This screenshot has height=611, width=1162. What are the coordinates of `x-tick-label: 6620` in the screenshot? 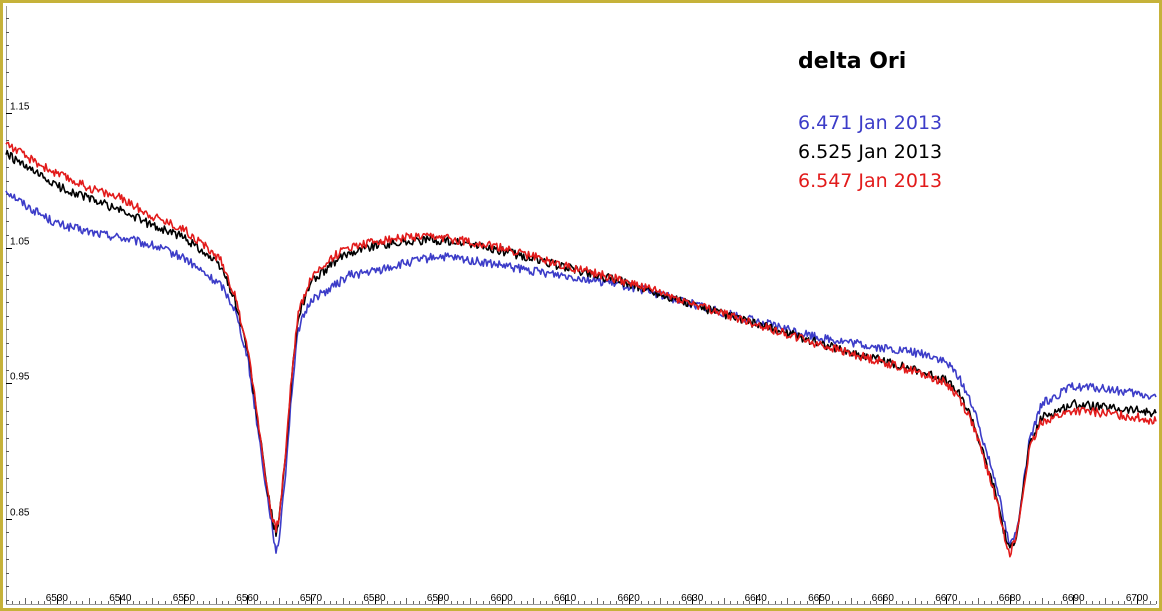 It's located at (629, 598).